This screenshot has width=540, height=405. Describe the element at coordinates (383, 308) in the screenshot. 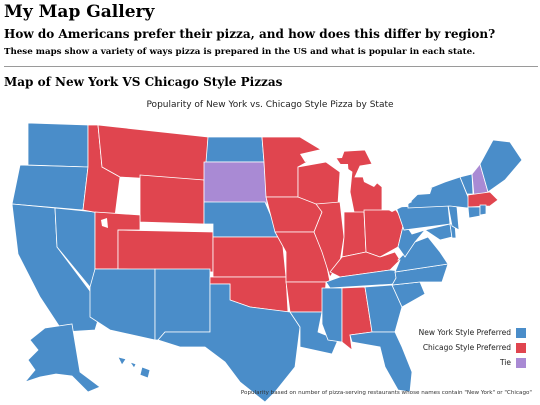

I see `state-georgia` at that location.